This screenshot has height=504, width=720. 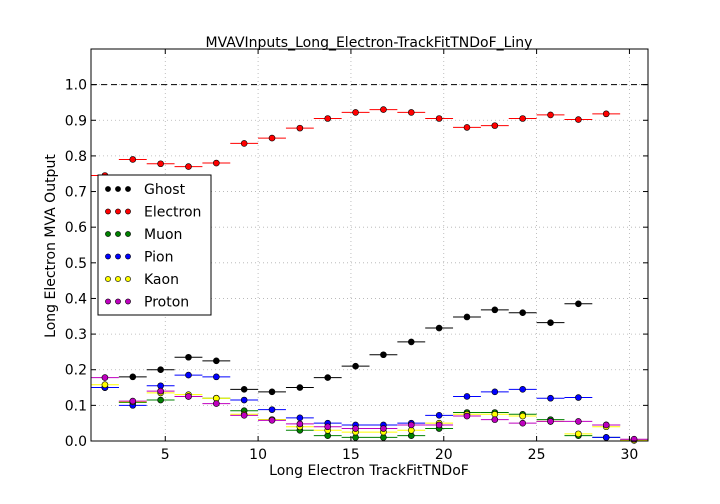 What do you see at coordinates (76, 121) in the screenshot?
I see `y-tick-label: 0.9` at bounding box center [76, 121].